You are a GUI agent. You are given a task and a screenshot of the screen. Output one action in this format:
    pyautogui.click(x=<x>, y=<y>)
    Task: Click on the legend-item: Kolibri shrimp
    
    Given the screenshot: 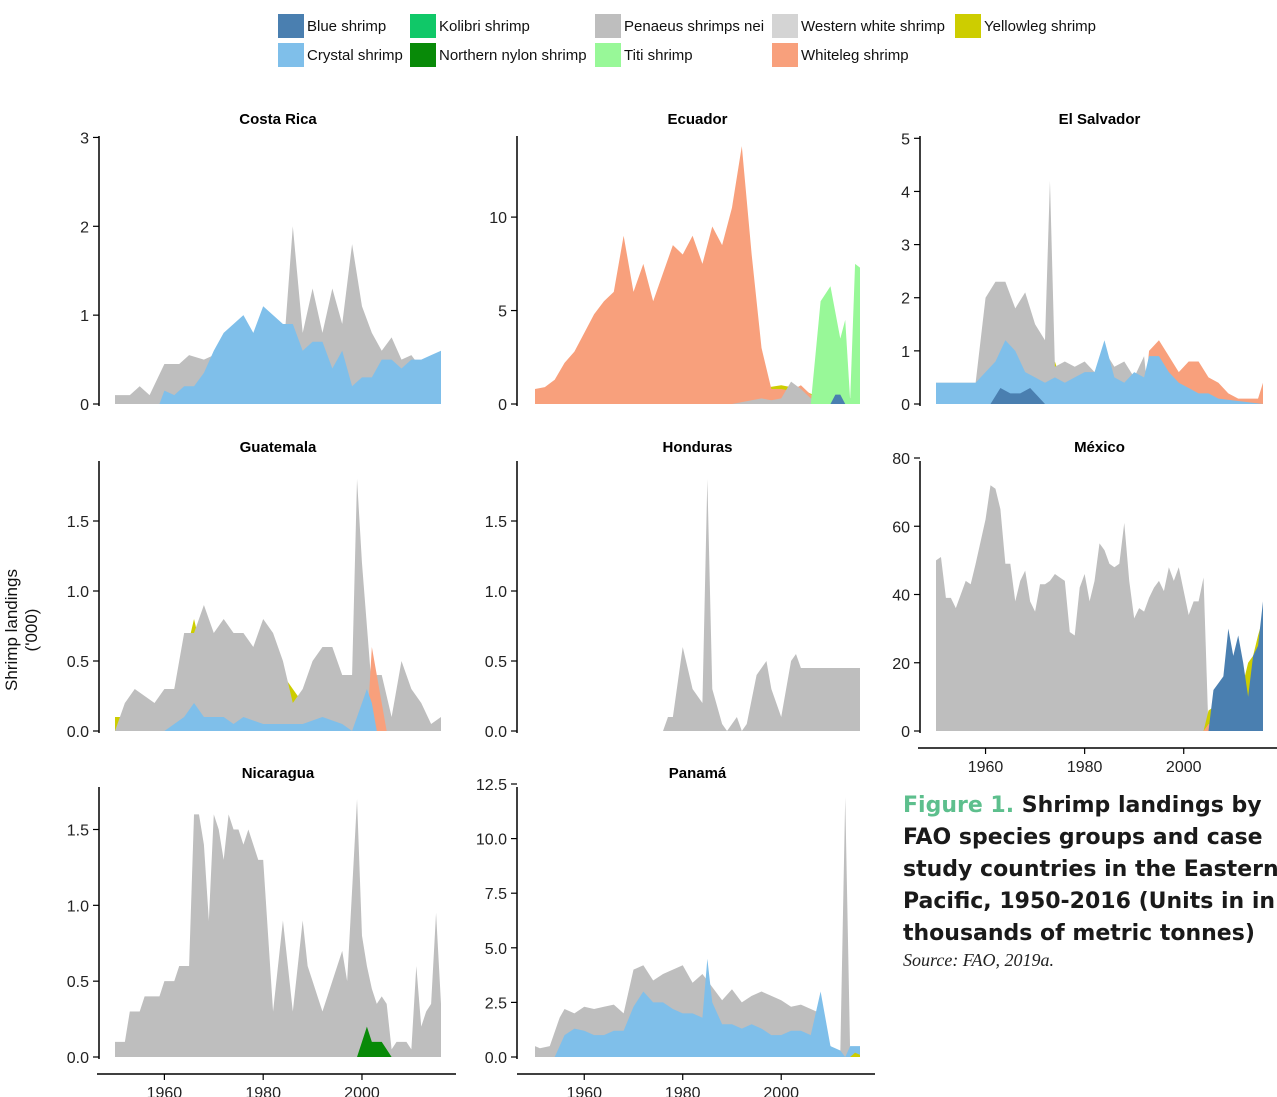 What is the action you would take?
    pyautogui.click(x=470, y=26)
    